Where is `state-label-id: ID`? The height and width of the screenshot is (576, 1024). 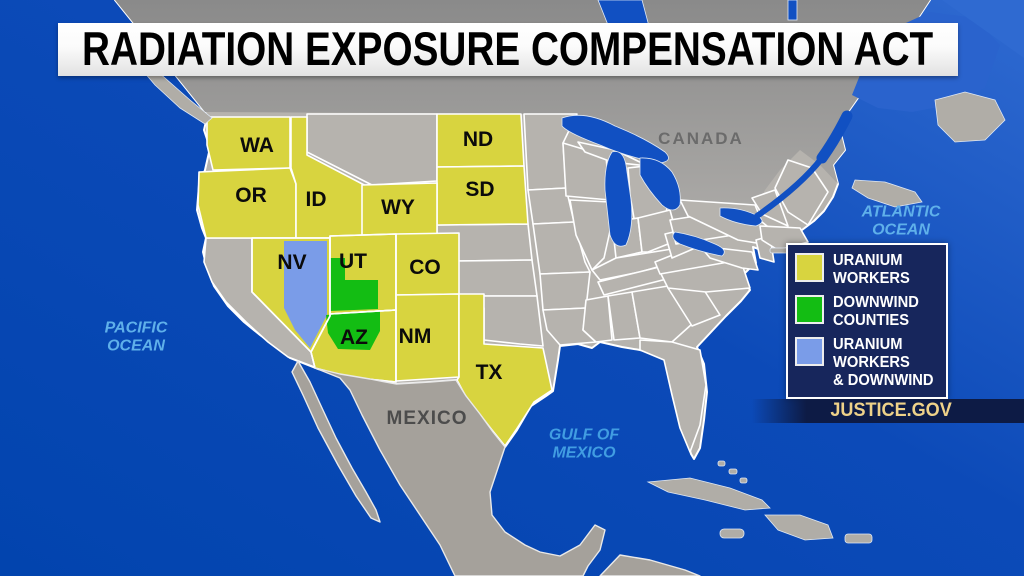 state-label-id: ID is located at coordinates (316, 199).